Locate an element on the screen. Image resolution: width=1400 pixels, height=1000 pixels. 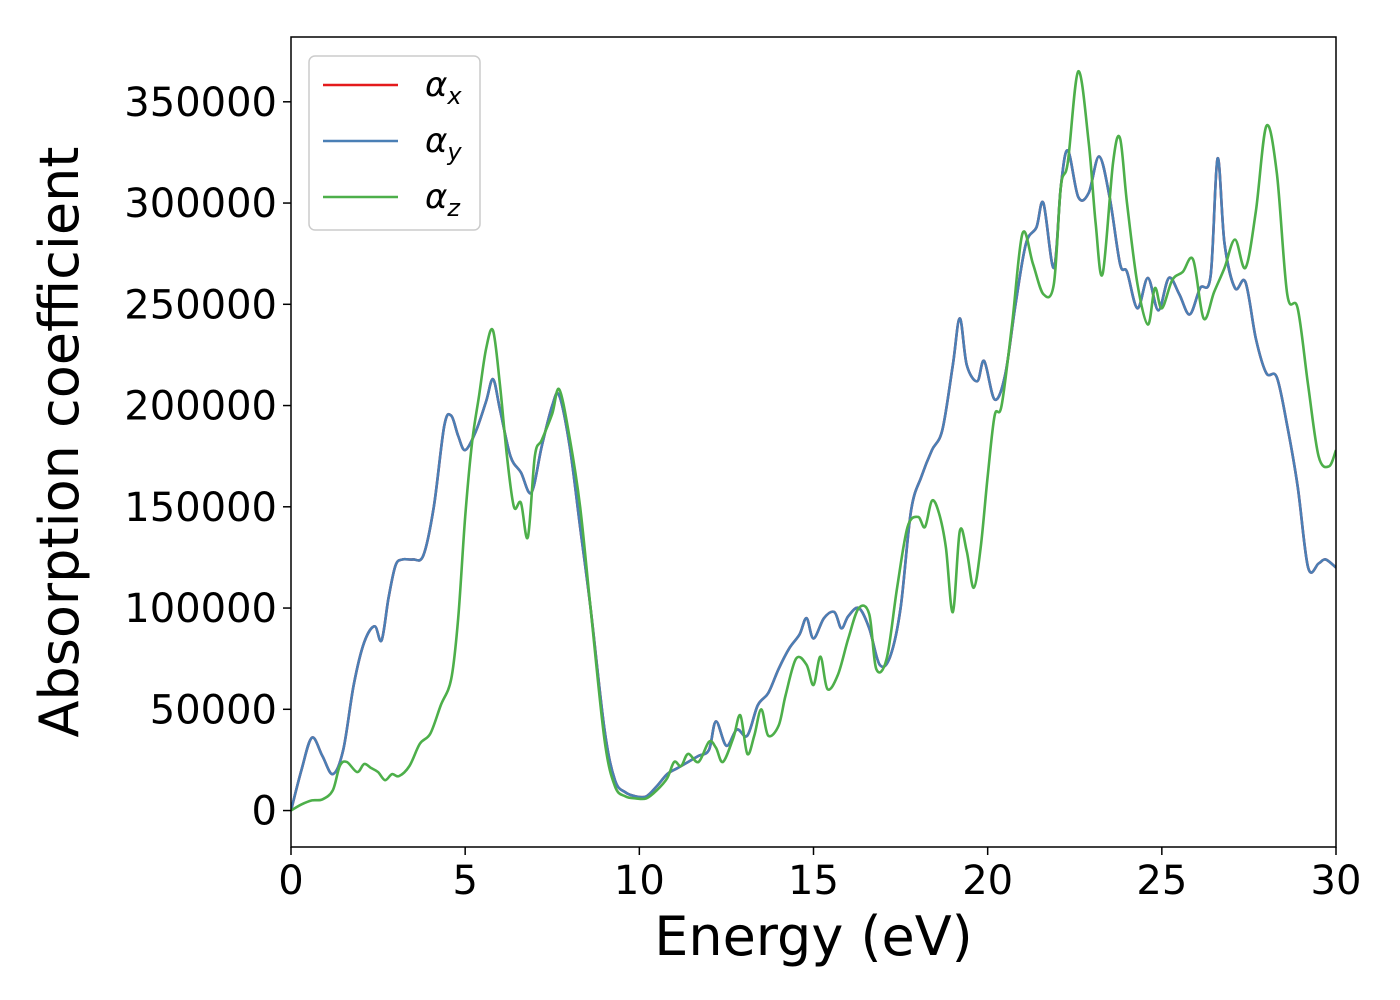
x-tick-label: 25 is located at coordinates (1161, 881).